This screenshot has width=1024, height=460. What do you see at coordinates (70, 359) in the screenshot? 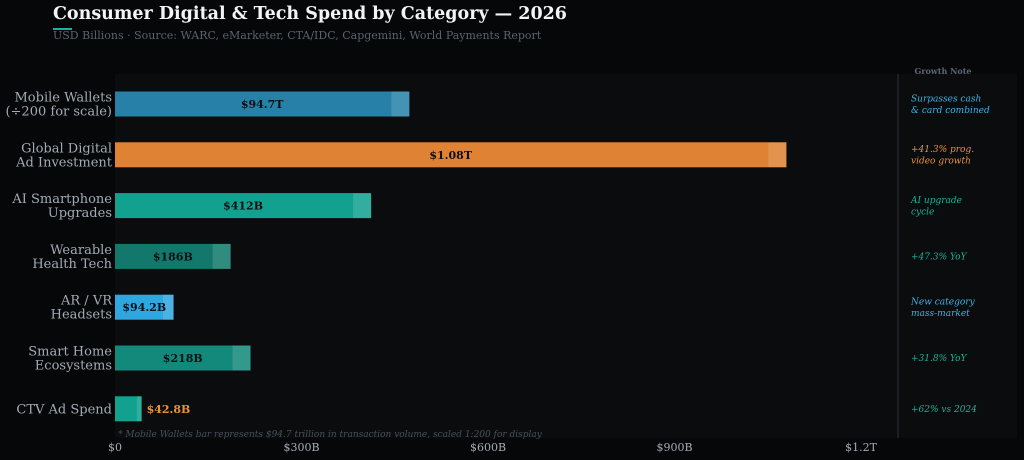
I see `category-label-smart-home-ecosystems: Smart Home Ecosystems` at bounding box center [70, 359].